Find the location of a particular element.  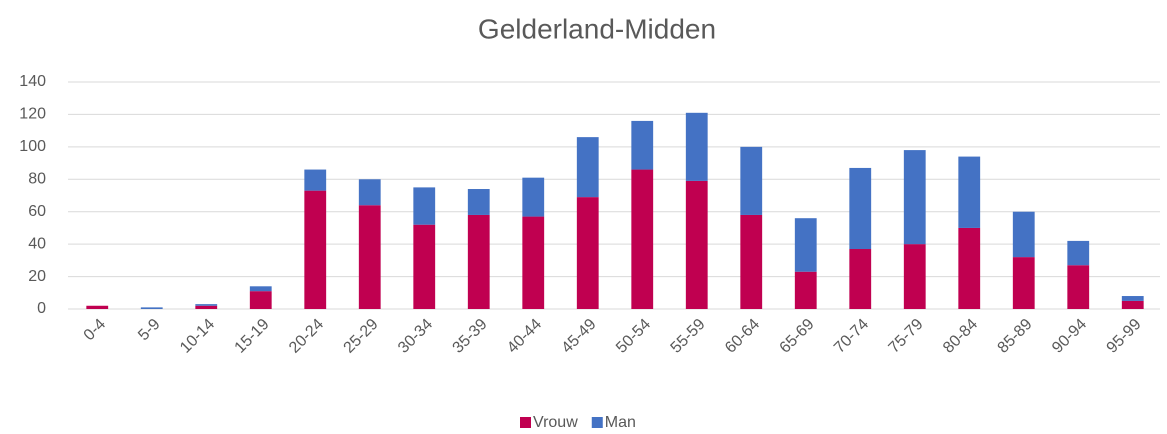

x-tick-label: 90-94 is located at coordinates (1069, 336).